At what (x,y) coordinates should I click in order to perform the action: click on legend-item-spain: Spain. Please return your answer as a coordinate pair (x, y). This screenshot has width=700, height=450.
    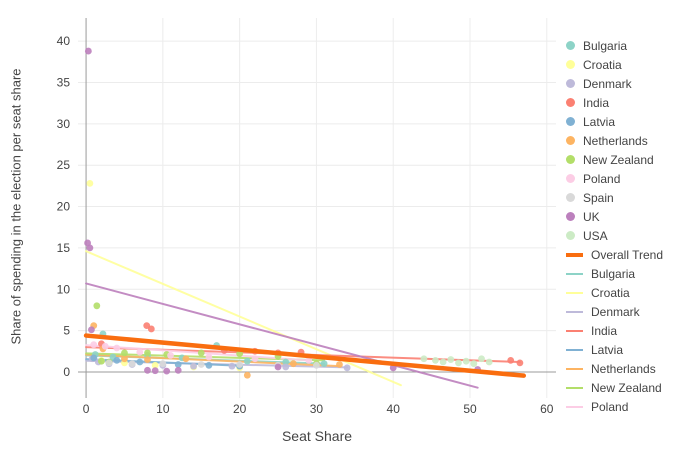
    Looking at the image, I should click on (614, 197).